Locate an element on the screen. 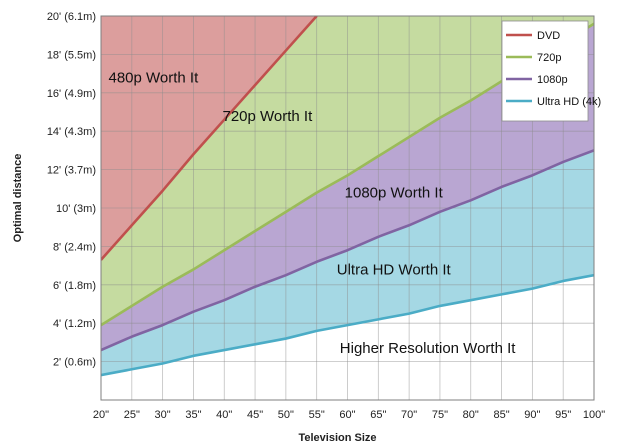  annotation-ultra-hd-worth-it: Ultra HD Worth It is located at coordinates (394, 269).